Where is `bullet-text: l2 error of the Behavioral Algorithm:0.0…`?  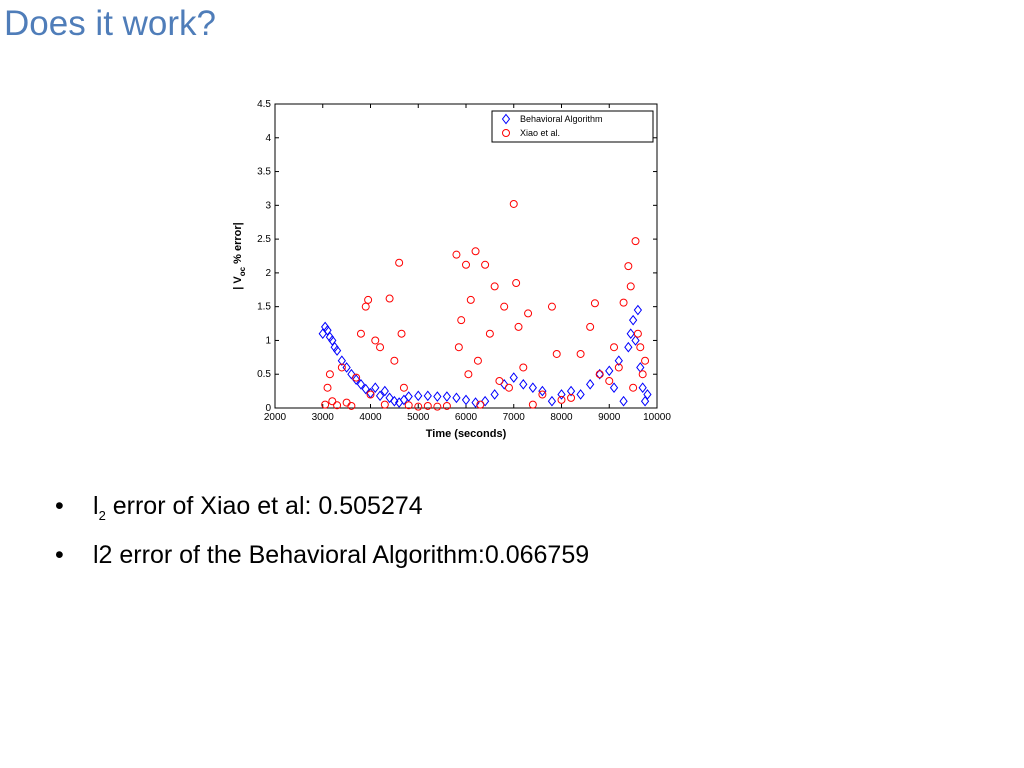
bullet-text: l2 error of the Behavioral Algorithm:0.0… is located at coordinates (341, 555).